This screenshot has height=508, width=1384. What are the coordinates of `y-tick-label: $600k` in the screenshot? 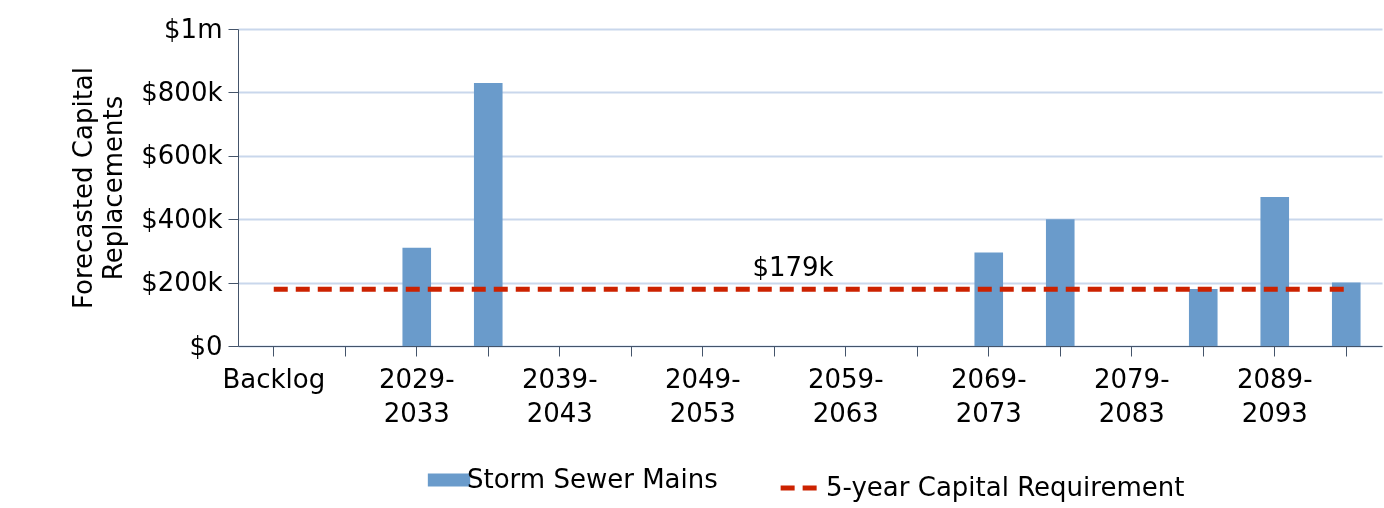 It's located at (182, 155).